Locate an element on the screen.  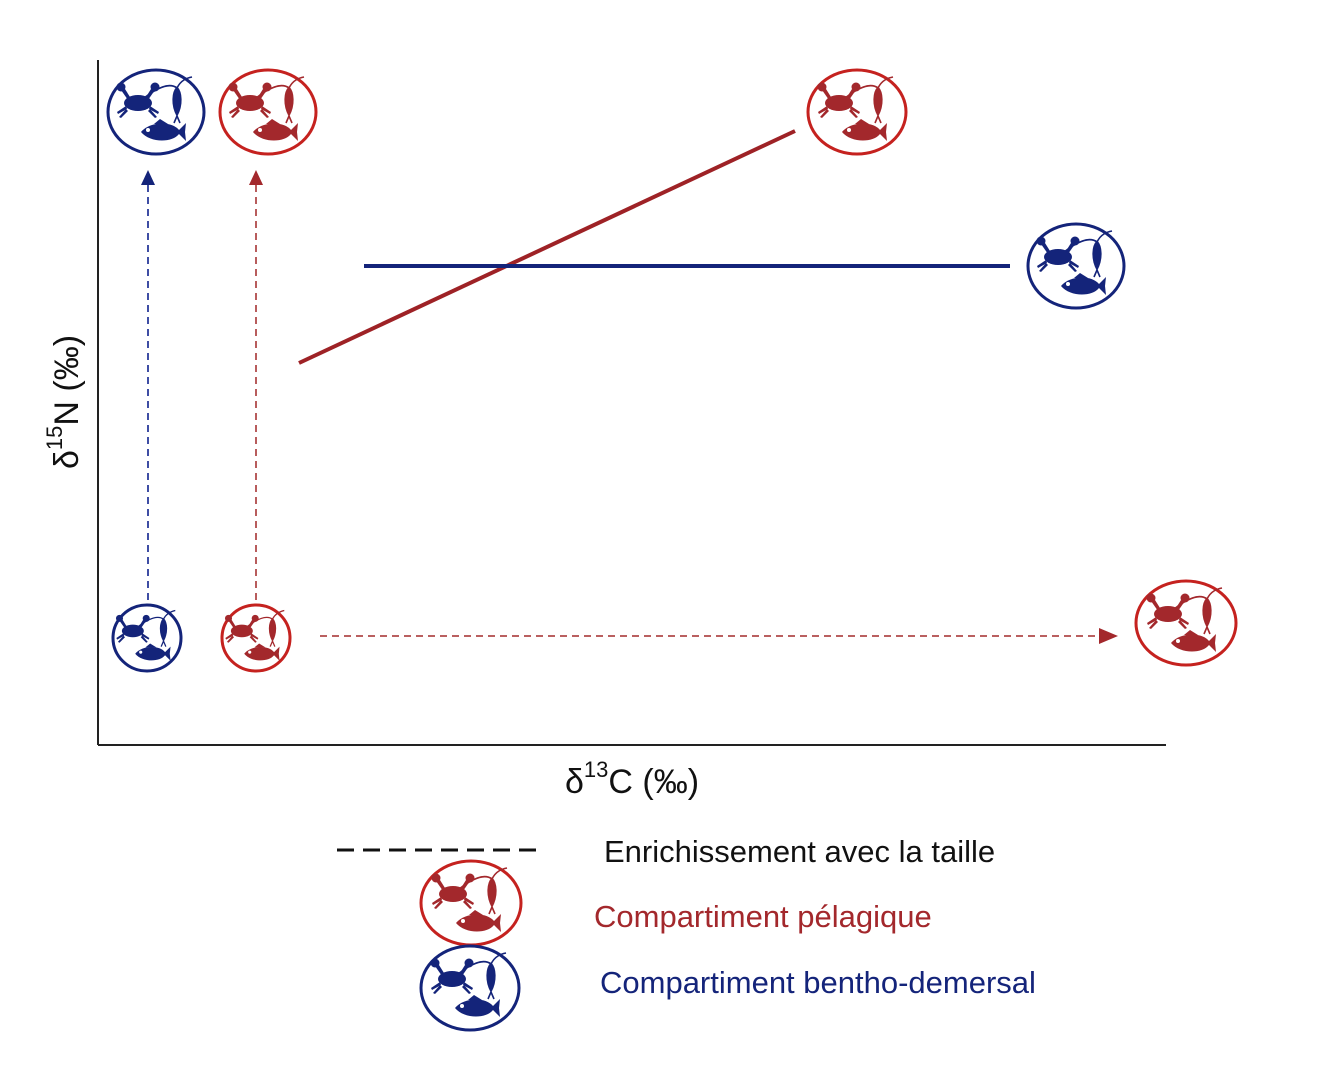
benthic-icon-bottom-left is located at coordinates (147, 638).